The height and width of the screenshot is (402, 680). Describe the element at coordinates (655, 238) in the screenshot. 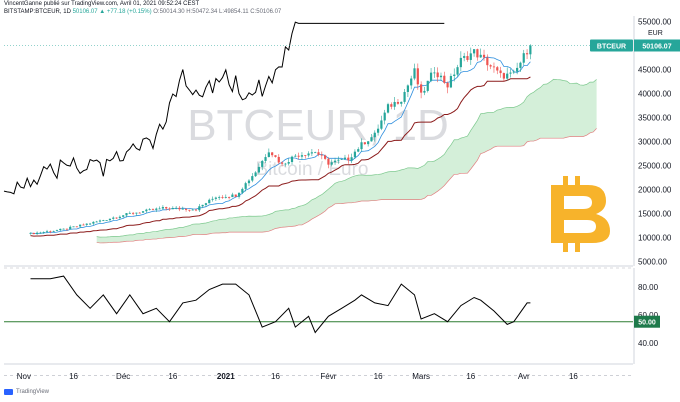

I see `price-tick-label: 10000.00` at that location.